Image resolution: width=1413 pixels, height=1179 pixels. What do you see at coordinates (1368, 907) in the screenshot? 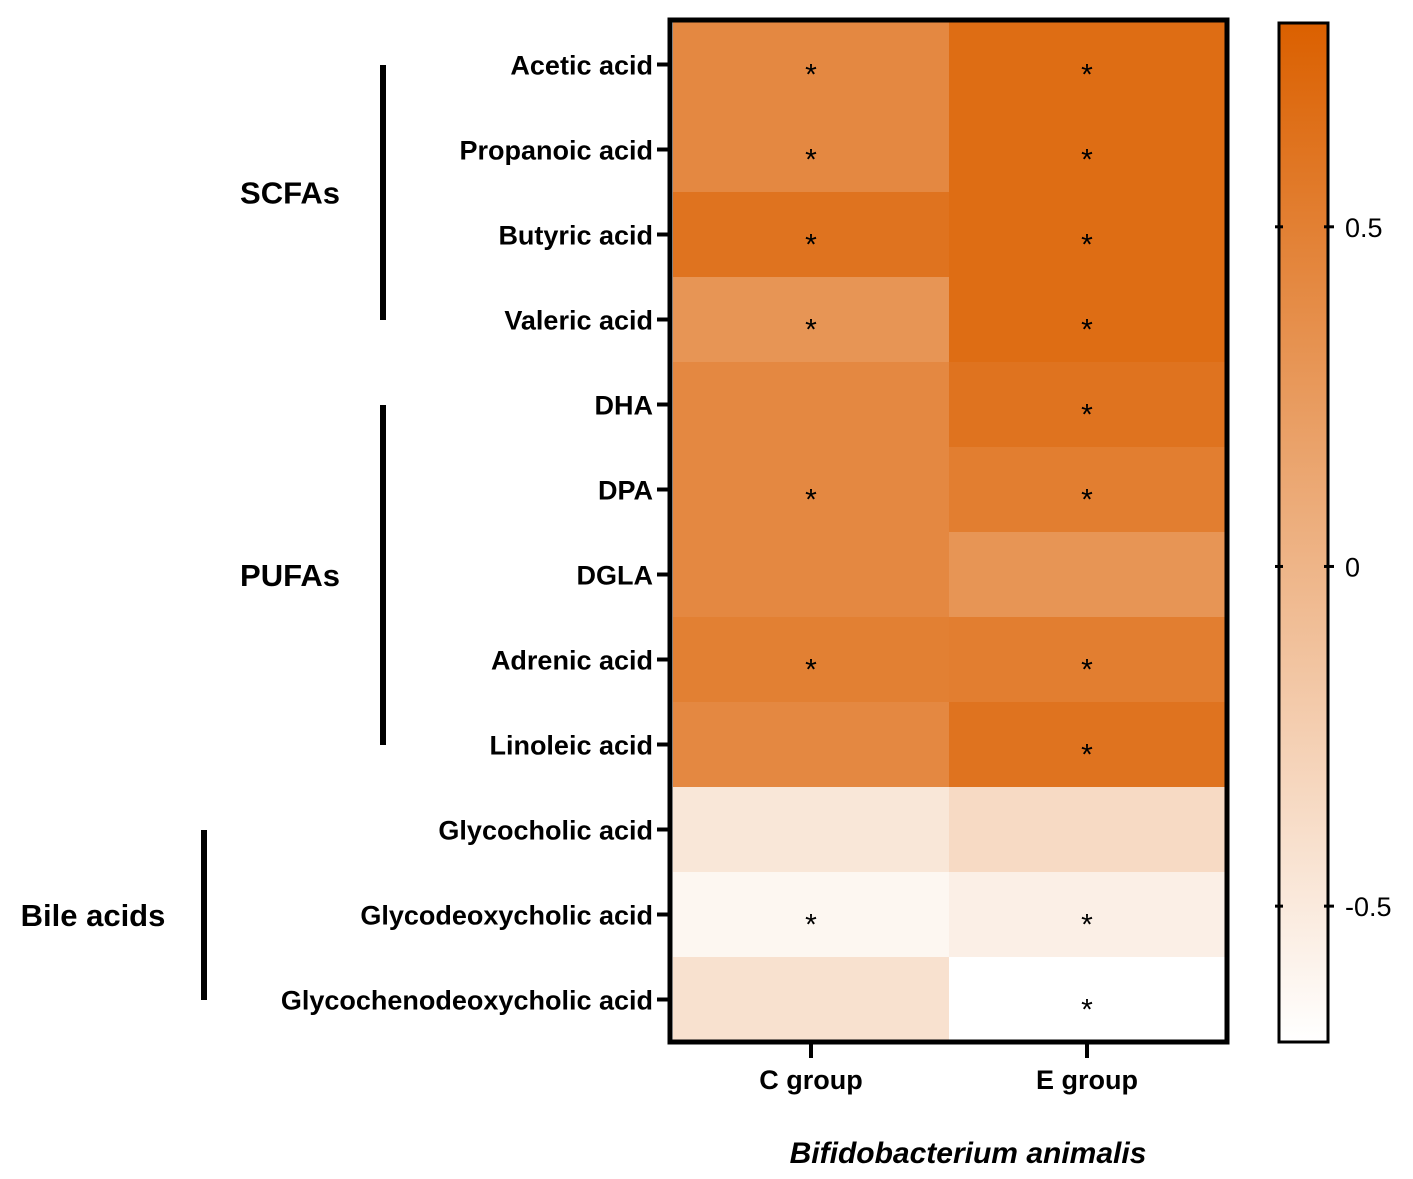
I see `colorbar-tick-label: -0.5` at bounding box center [1368, 907].